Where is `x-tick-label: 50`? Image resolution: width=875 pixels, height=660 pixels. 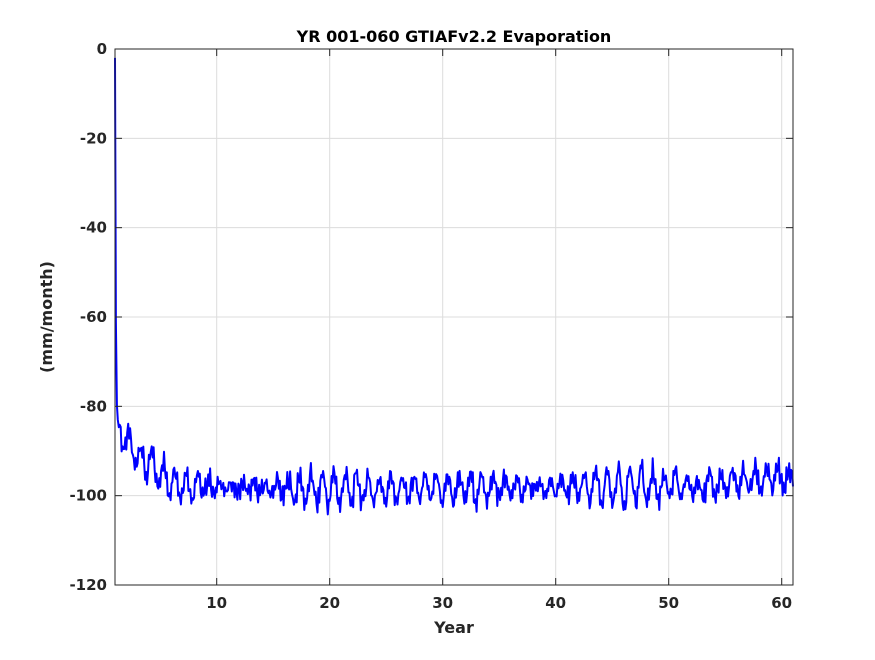 x-tick-label: 50 is located at coordinates (668, 603).